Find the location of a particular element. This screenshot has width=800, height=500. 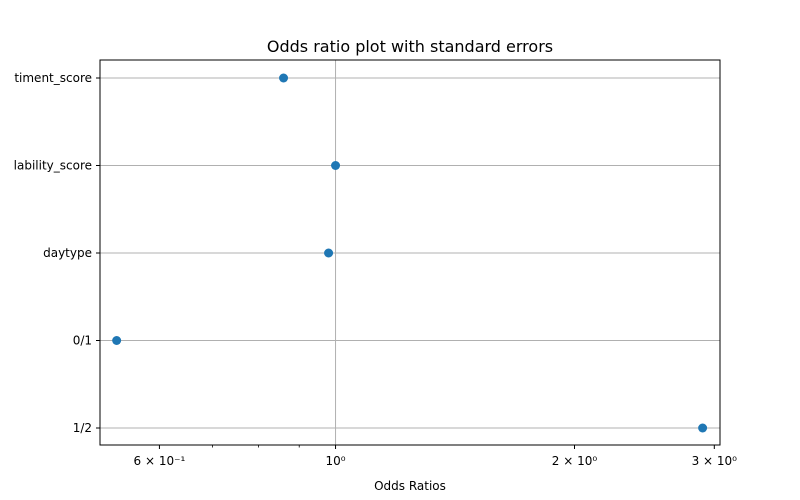

y-tick-label: 0/1 is located at coordinates (82, 341).